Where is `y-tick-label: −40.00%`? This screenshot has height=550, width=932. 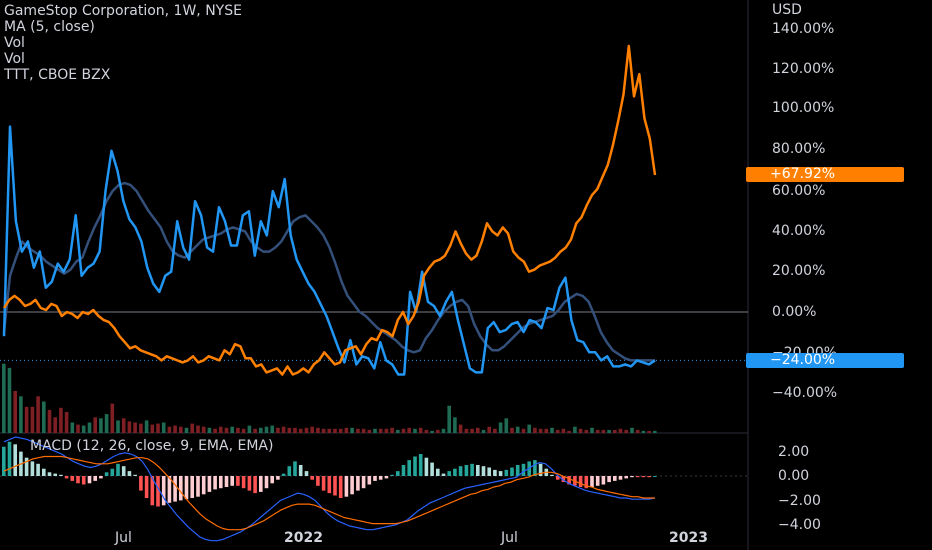 y-tick-label: −40.00% is located at coordinates (805, 393).